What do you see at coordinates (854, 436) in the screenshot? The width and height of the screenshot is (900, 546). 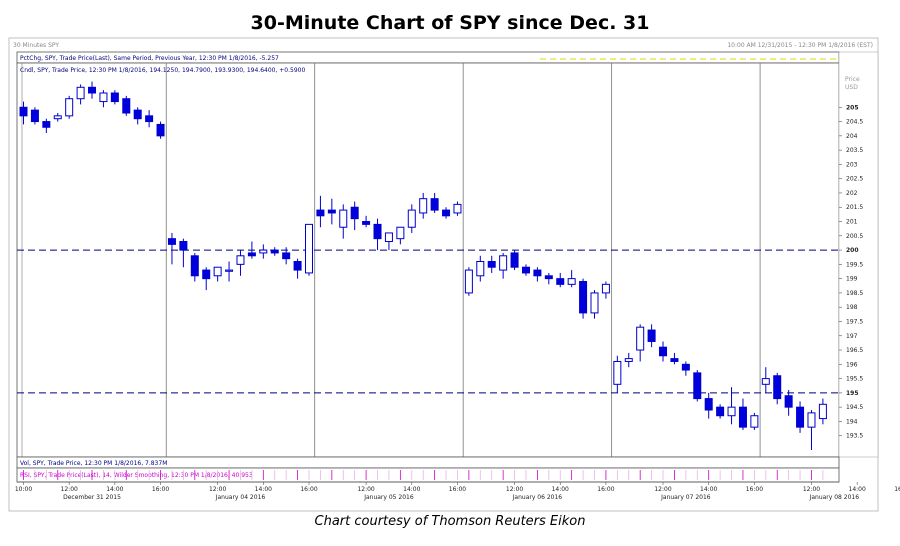 I see `y-tick-label: 193.5` at bounding box center [854, 436].